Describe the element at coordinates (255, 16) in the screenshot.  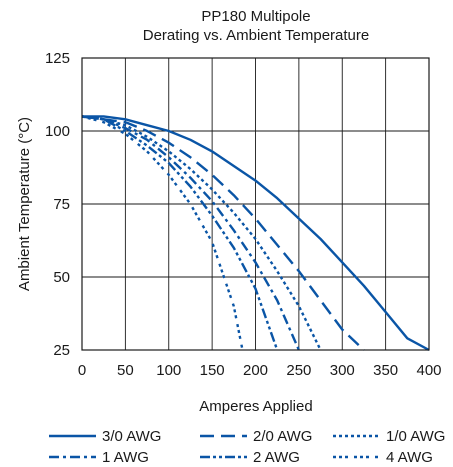
I see `chart-title: PP180 Multipole` at that location.